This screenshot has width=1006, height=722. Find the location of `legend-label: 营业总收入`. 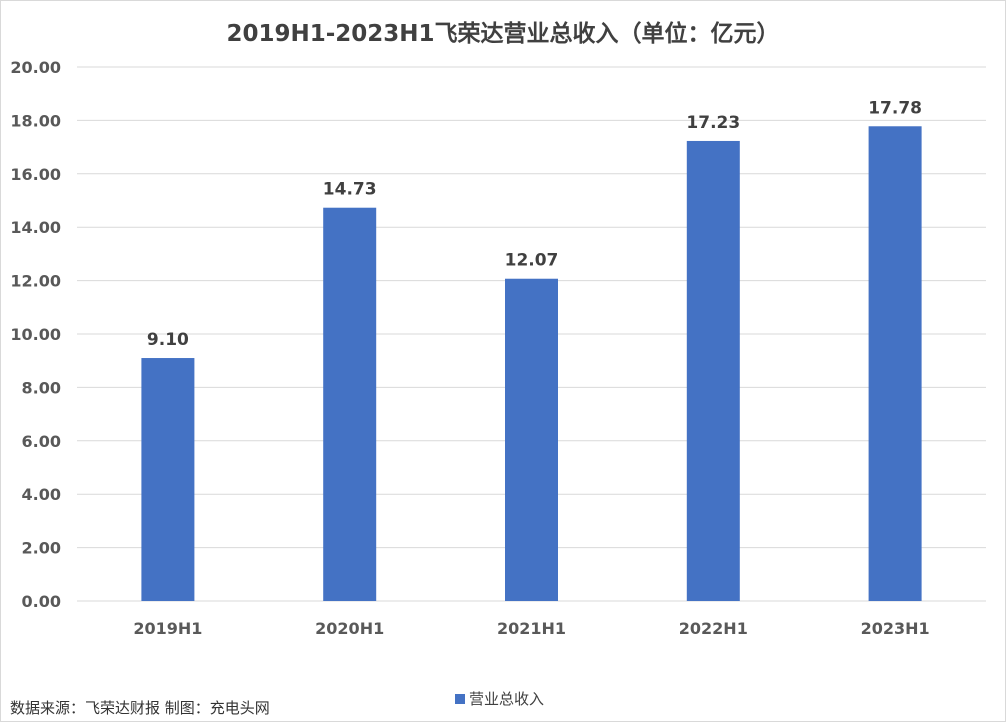

legend-label: 营业总收入 is located at coordinates (507, 699).